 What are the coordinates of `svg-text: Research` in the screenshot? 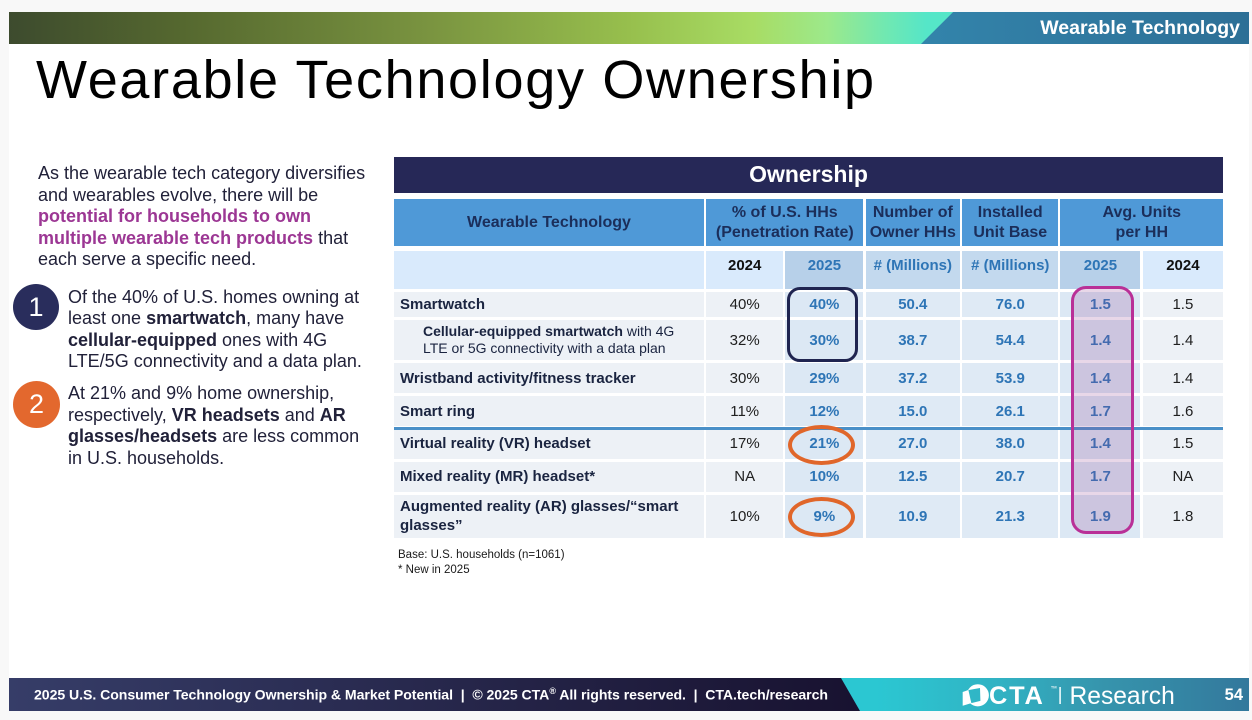 It's located at (1122, 696).